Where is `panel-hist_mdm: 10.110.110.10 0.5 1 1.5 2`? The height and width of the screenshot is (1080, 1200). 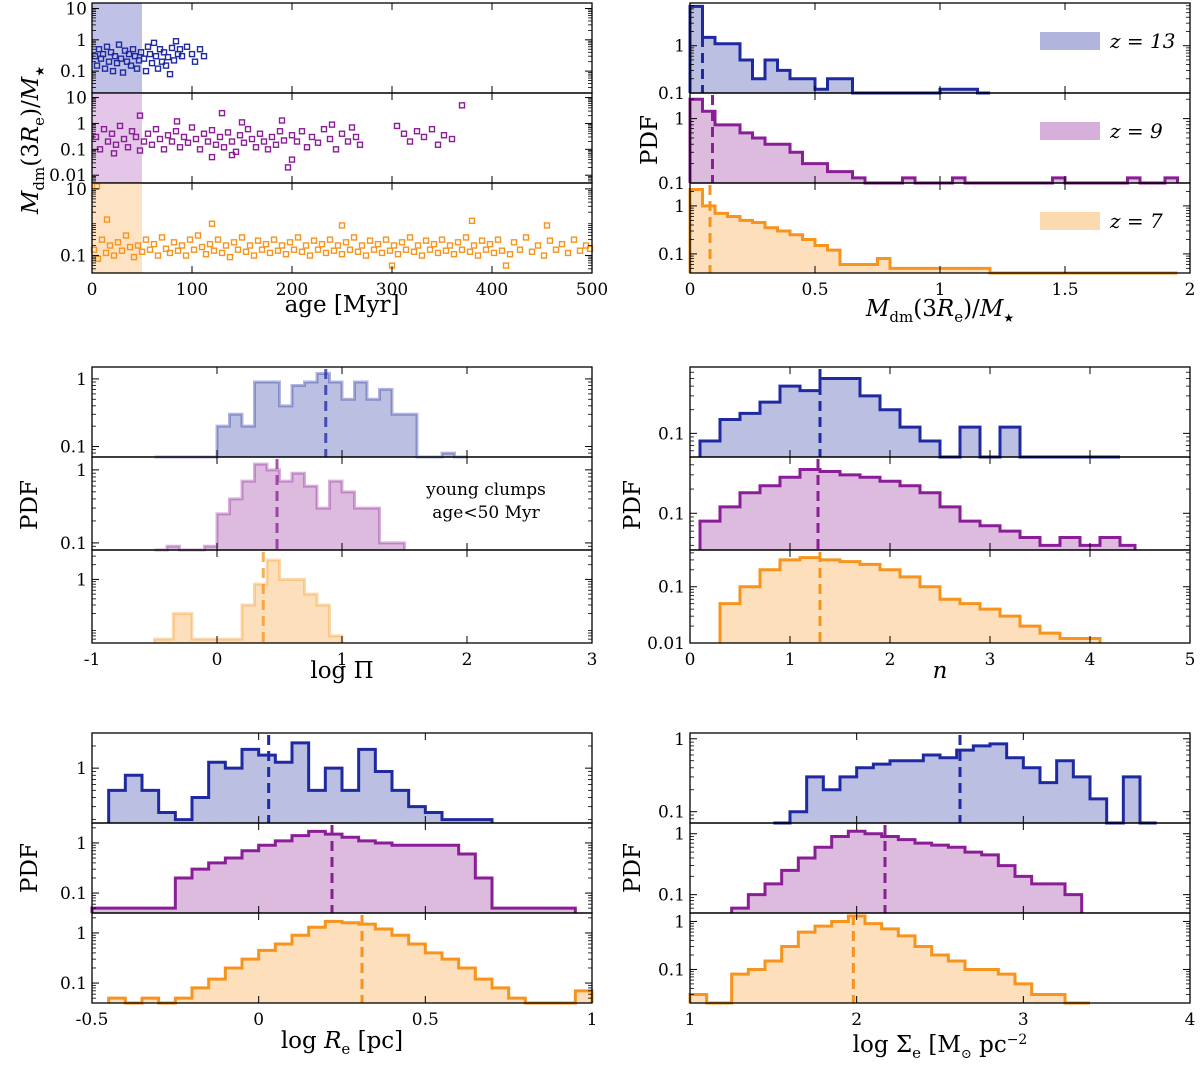 panel-hist_mdm: 10.110.110.10 0.5 1 1.5 2 is located at coordinates (926, 151).